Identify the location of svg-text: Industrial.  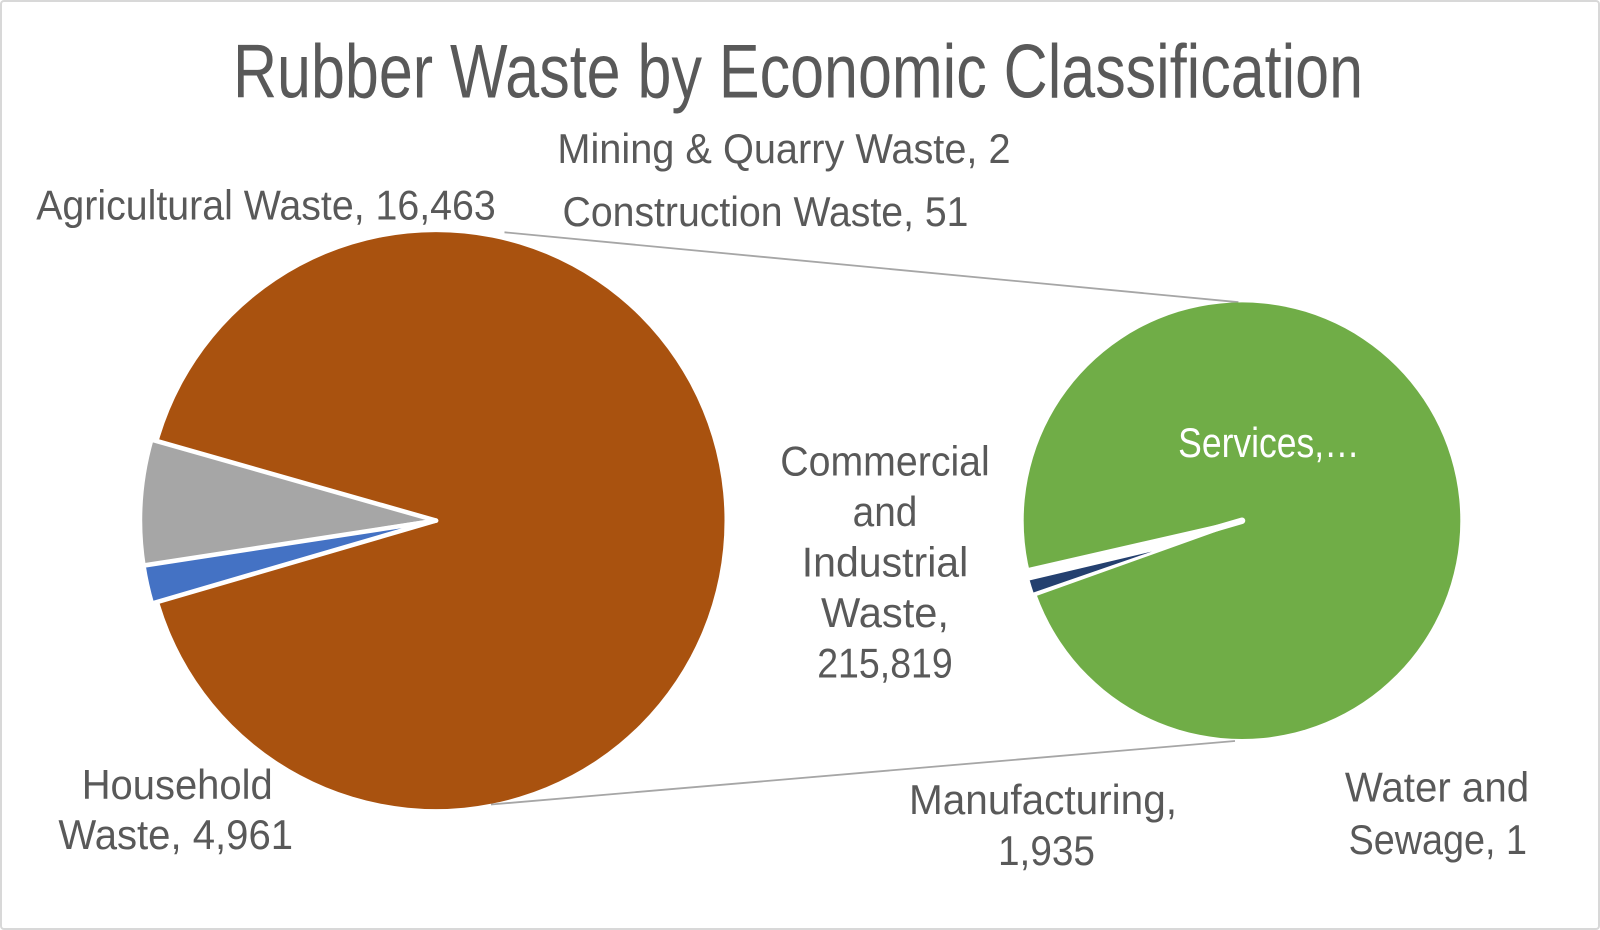
(885, 562).